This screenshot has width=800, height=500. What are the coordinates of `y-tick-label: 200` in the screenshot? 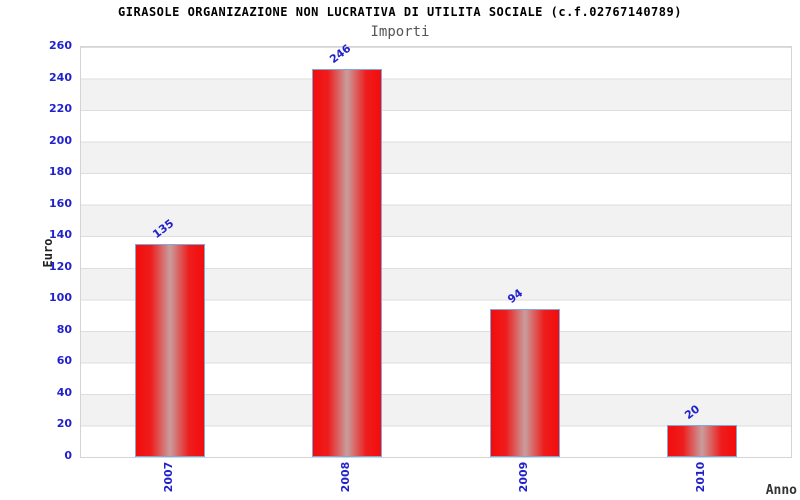 It's located at (60, 140).